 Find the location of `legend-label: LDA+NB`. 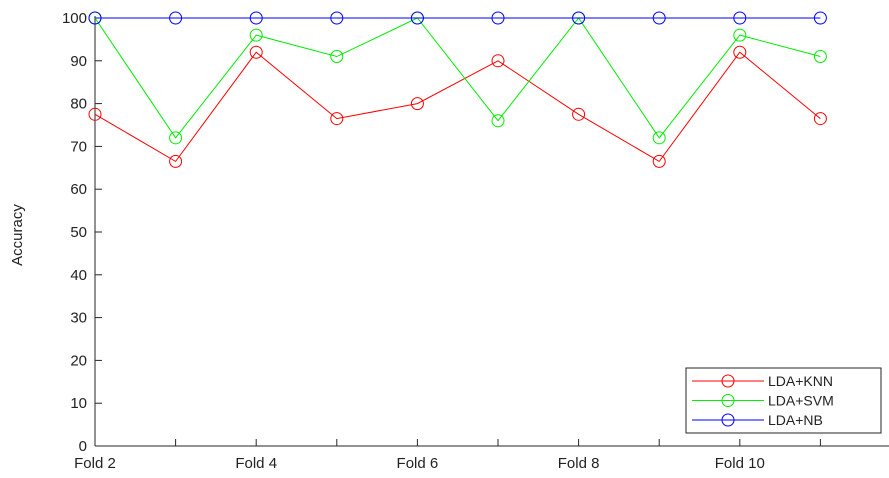

legend-label: LDA+NB is located at coordinates (795, 420).